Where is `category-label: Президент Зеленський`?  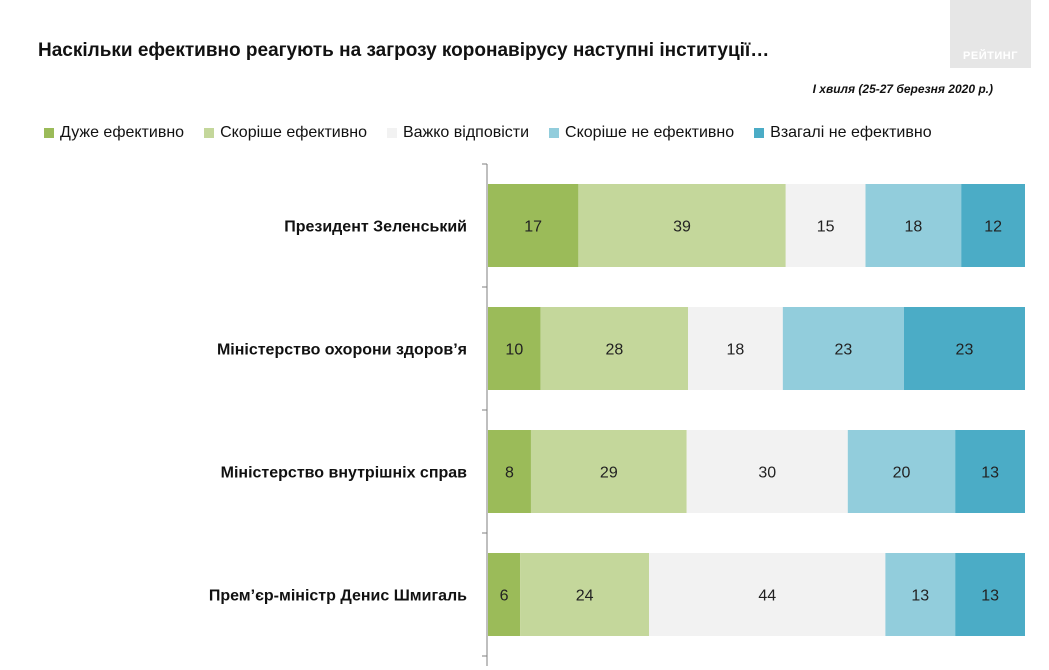 category-label: Президент Зеленський is located at coordinates (375, 227).